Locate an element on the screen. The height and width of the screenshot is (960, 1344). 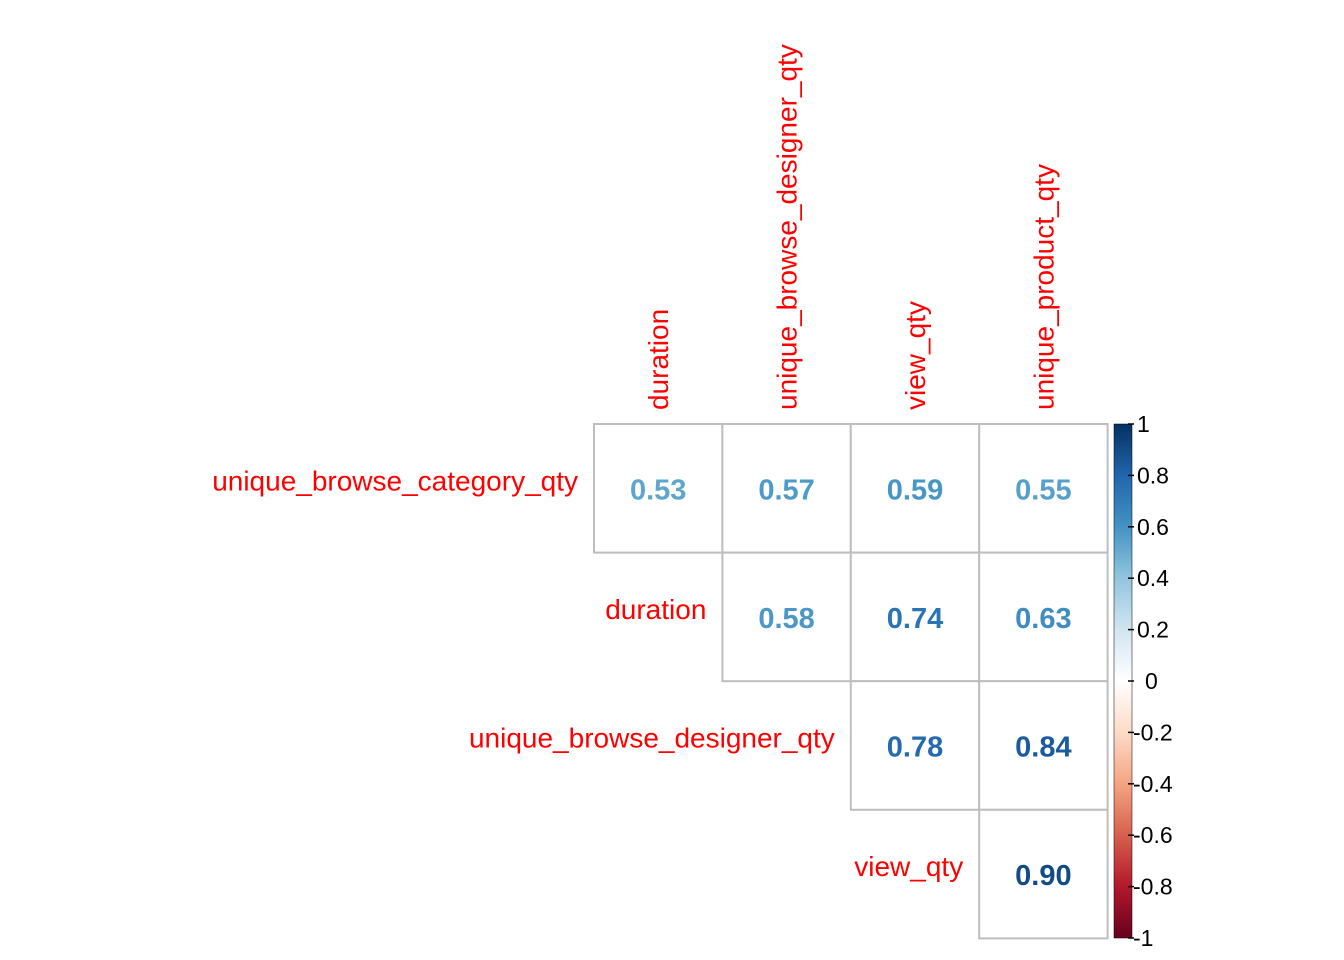
row-label: view_qty is located at coordinates (908, 866).